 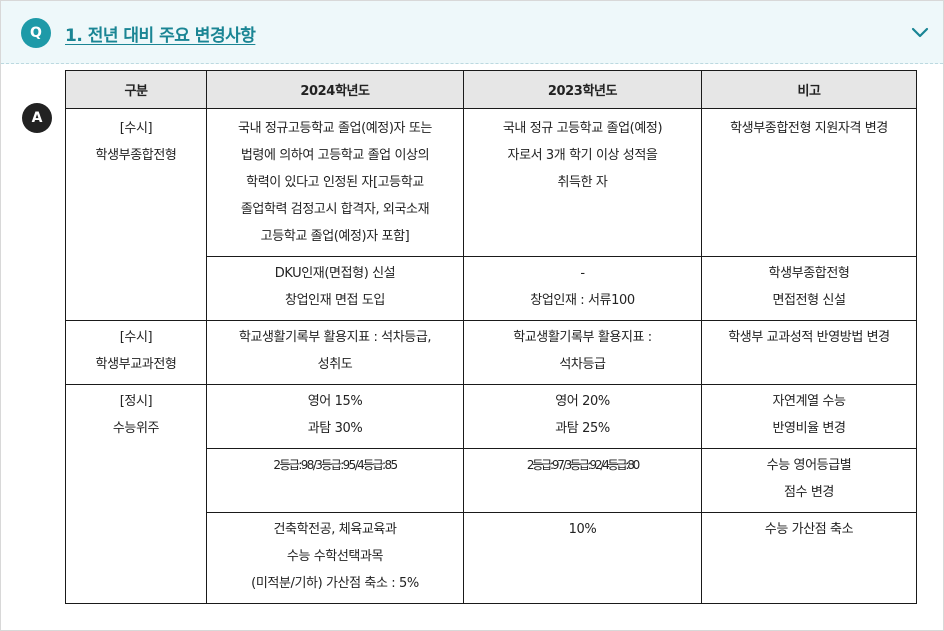 I want to click on cell-line: 영어 20%, so click(x=582, y=401).